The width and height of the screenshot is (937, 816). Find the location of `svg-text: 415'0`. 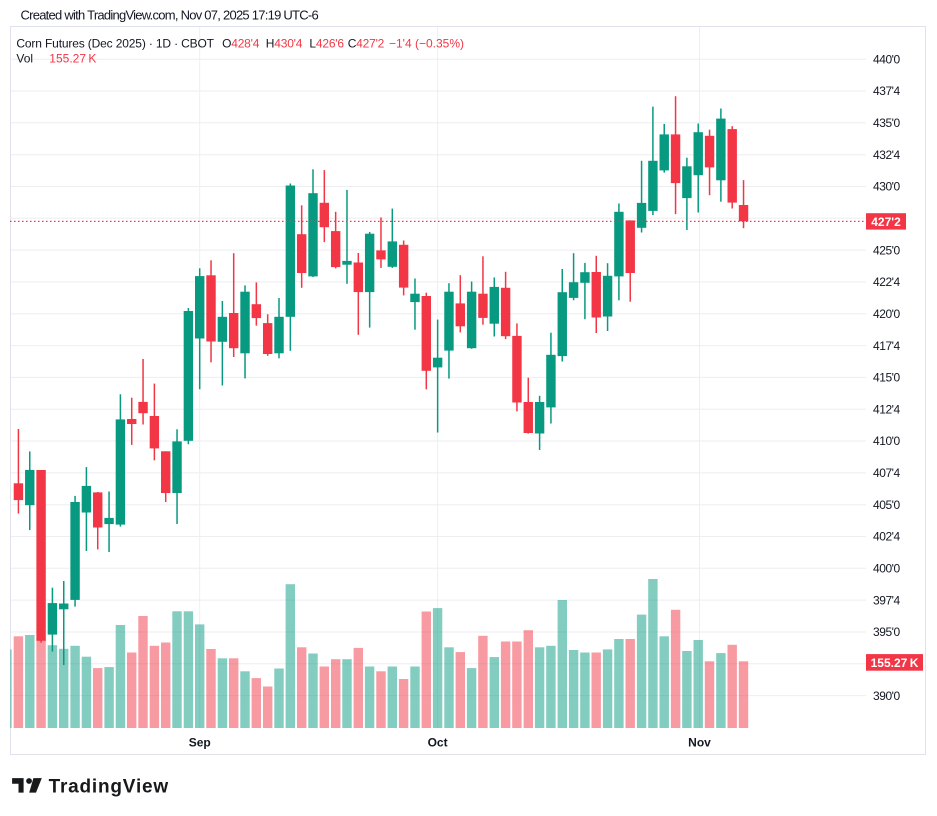

svg-text: 415'0 is located at coordinates (887, 378).